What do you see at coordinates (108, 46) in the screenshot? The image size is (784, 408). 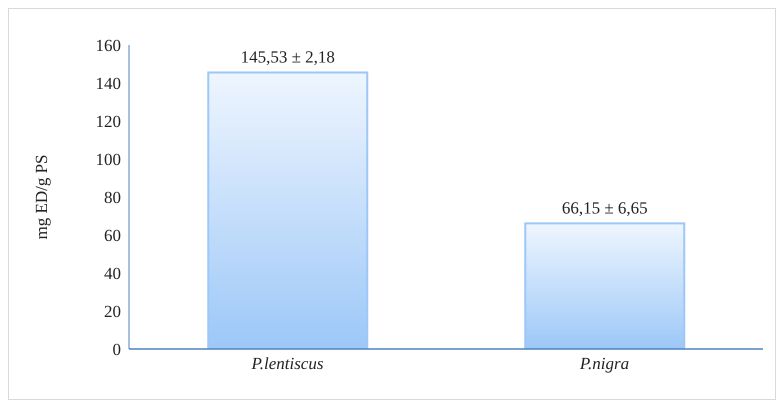 I see `y-tick-label: 160` at bounding box center [108, 46].